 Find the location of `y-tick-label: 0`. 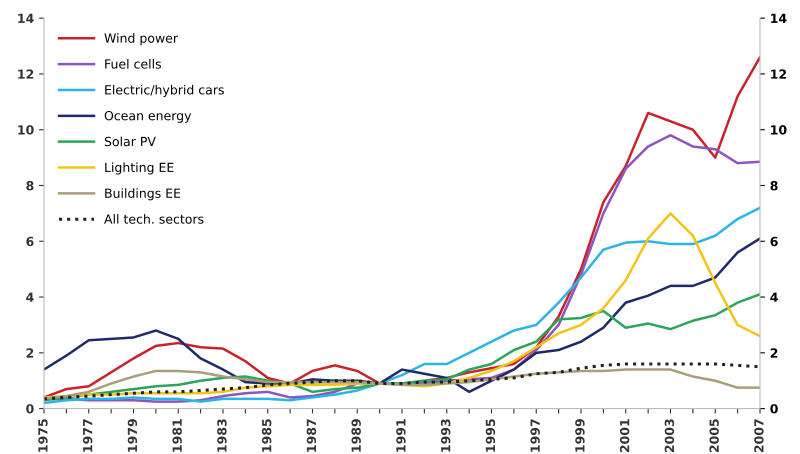

y-tick-label: 0 is located at coordinates (30, 409).